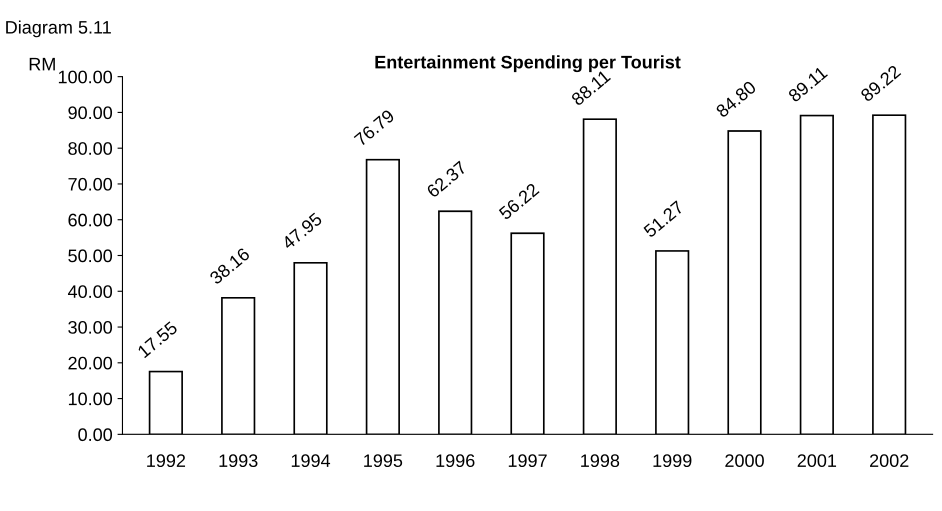 The image size is (942, 511). Describe the element at coordinates (455, 461) in the screenshot. I see `x-tick-label: 1996` at that location.